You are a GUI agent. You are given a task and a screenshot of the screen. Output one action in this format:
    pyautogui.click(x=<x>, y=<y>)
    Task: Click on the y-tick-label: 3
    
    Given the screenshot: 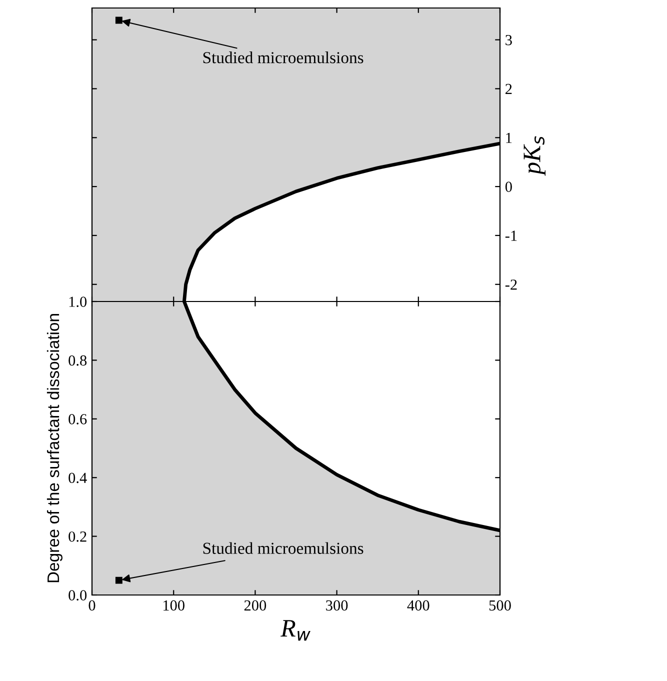 What is the action you would take?
    pyautogui.click(x=509, y=40)
    